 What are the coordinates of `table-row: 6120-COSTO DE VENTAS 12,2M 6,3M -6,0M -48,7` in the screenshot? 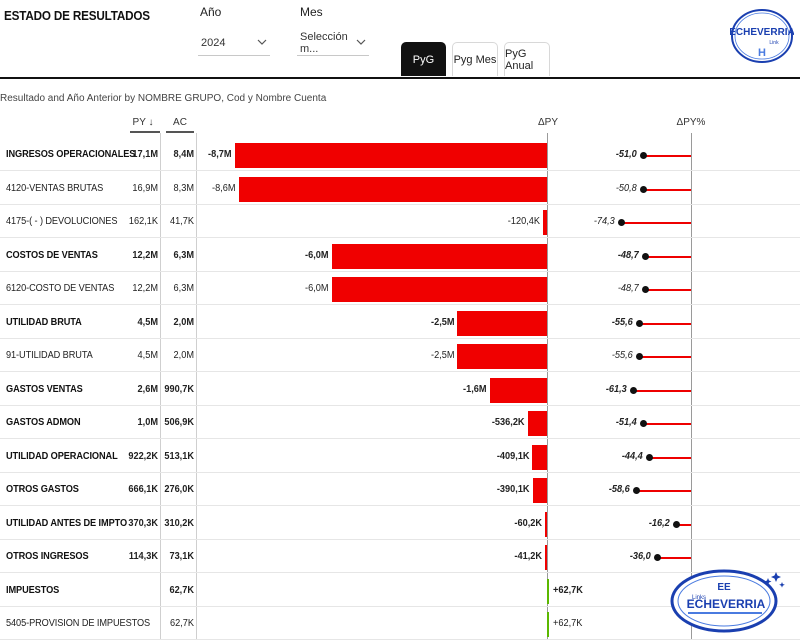 It's located at (400, 288).